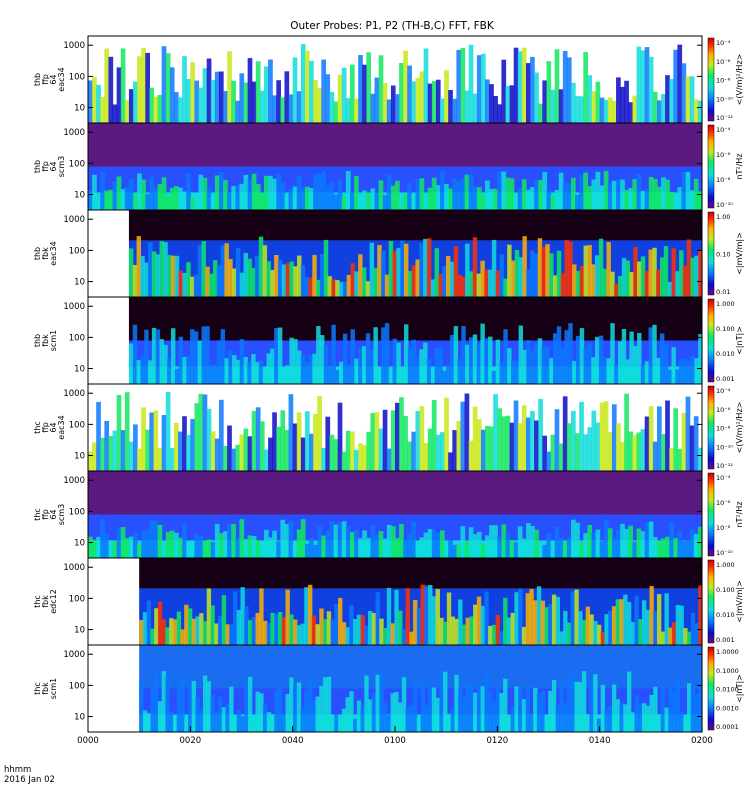 The image size is (750, 800). Describe the element at coordinates (723, 391) in the screenshot. I see `colorbar-tick-label: 10⁻⁴` at that location.